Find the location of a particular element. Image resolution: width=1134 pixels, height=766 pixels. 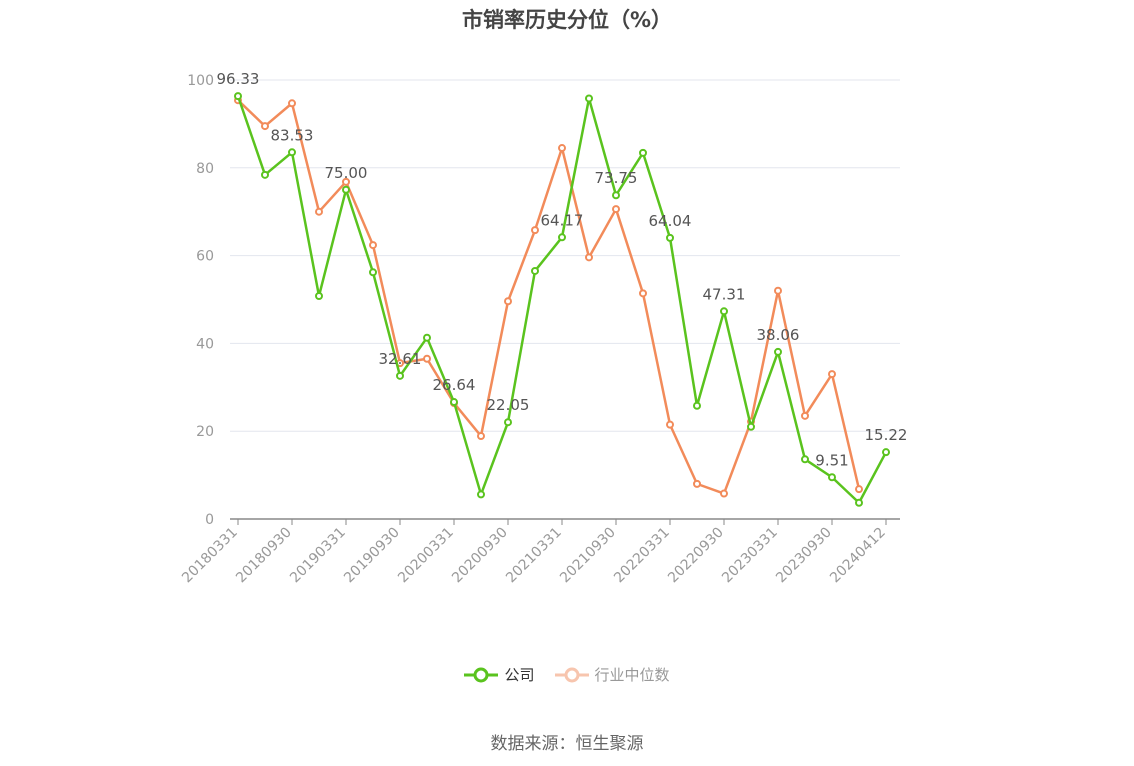

x-tick-label: 20190331 is located at coordinates (318, 556).